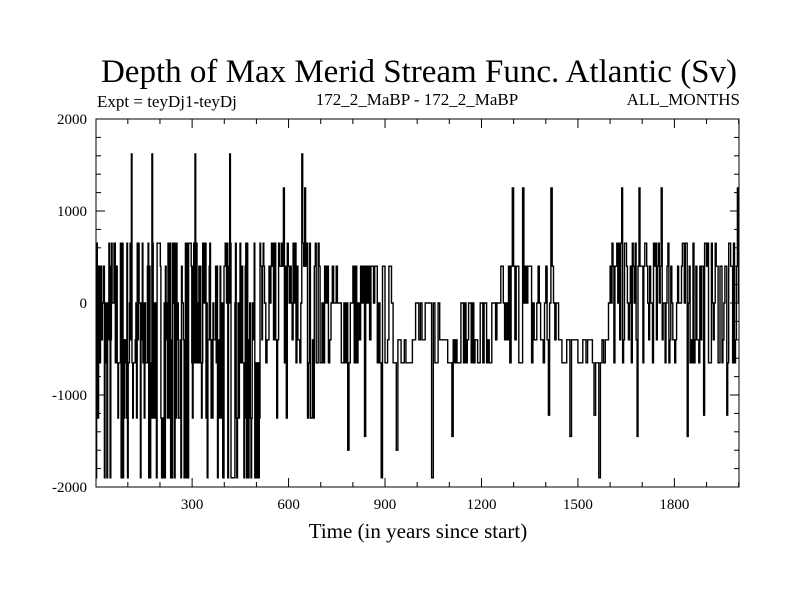 This screenshot has height=600, width=800. What do you see at coordinates (417, 99) in the screenshot?
I see `period-label: 172_2_MaBP - 172_2_MaBP` at bounding box center [417, 99].